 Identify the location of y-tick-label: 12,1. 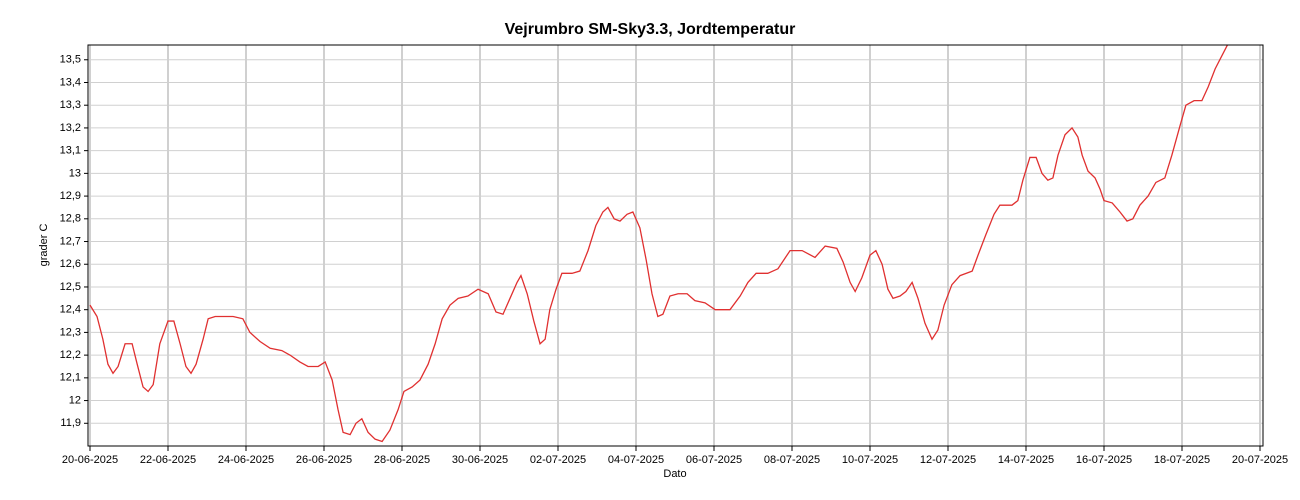
(70, 378).